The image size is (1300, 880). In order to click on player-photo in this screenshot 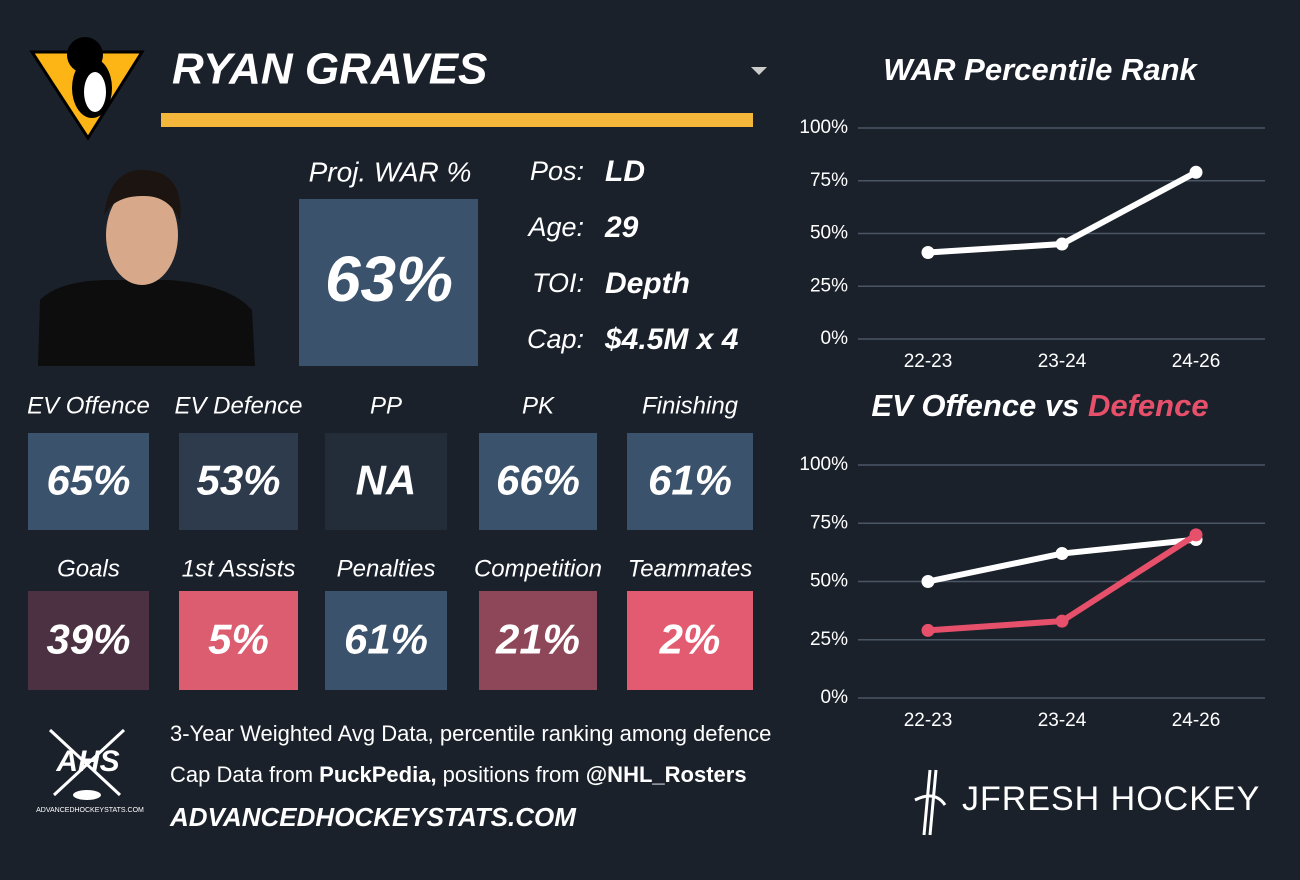, I will do `click(146, 267)`.